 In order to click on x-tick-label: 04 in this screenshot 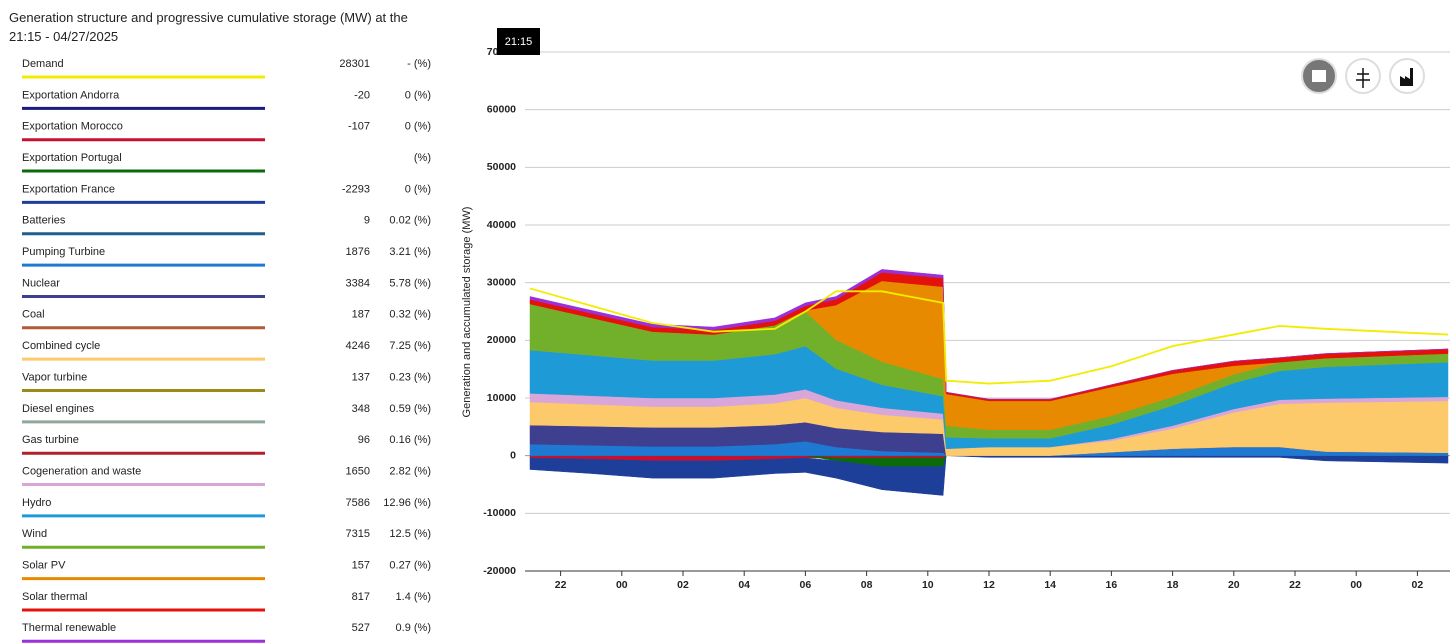, I will do `click(744, 585)`.